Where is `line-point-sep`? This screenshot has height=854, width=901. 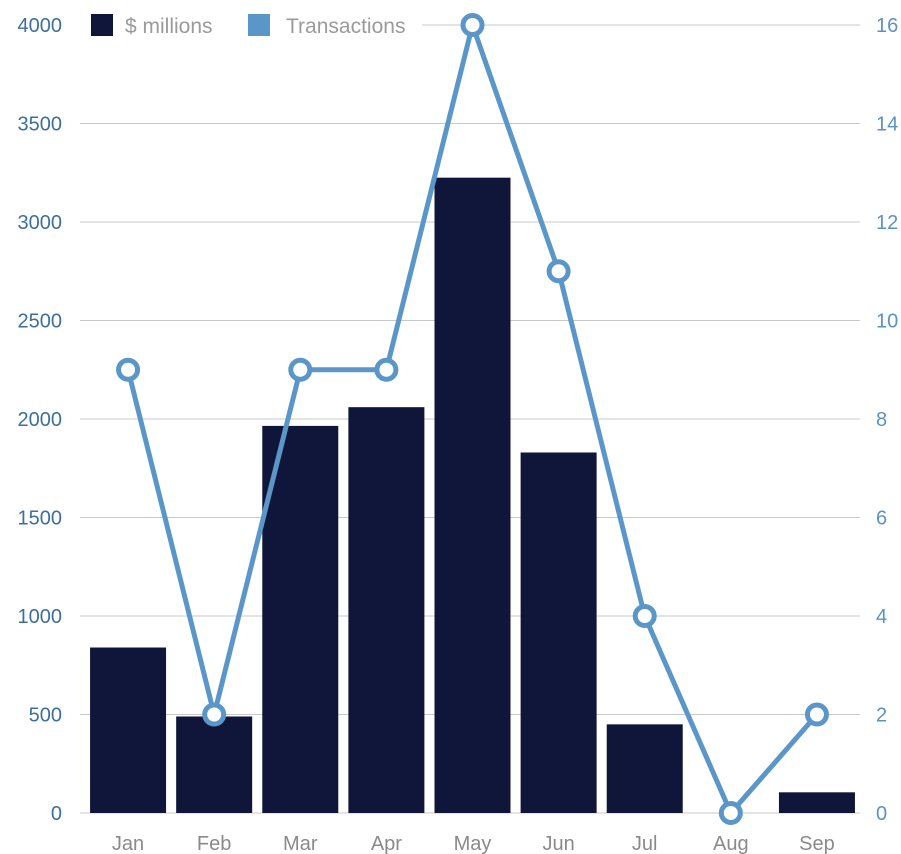
line-point-sep is located at coordinates (816, 714).